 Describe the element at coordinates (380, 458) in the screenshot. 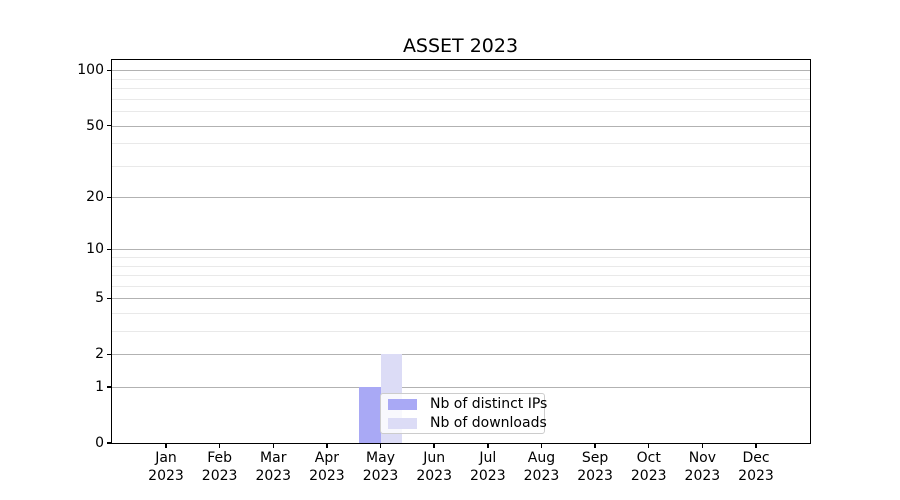

I see `x-tick-month: May` at that location.